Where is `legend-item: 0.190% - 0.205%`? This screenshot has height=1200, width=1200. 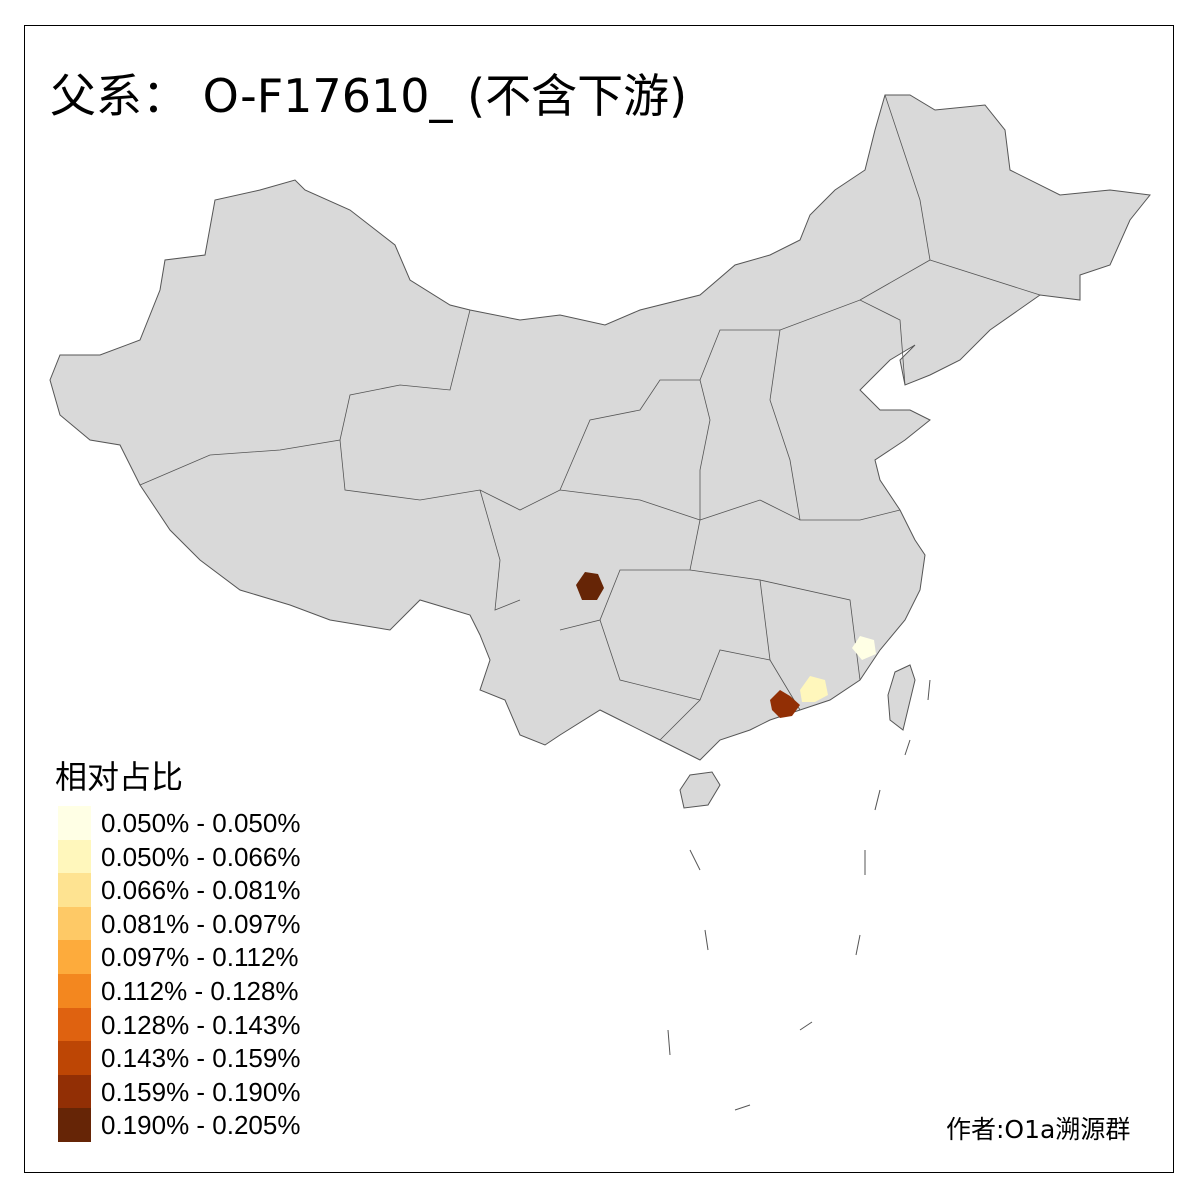
legend-item: 0.190% - 0.205% is located at coordinates (208, 1125).